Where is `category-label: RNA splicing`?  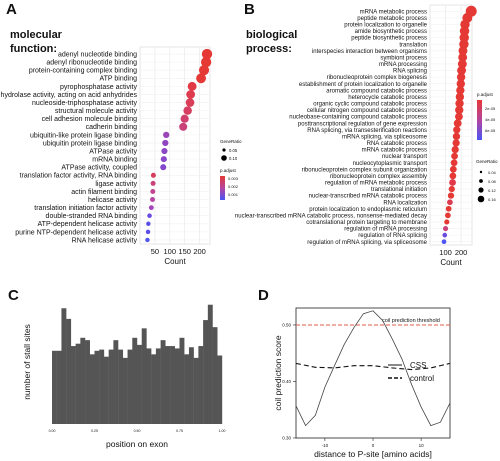 category-label: RNA splicing is located at coordinates (410, 72).